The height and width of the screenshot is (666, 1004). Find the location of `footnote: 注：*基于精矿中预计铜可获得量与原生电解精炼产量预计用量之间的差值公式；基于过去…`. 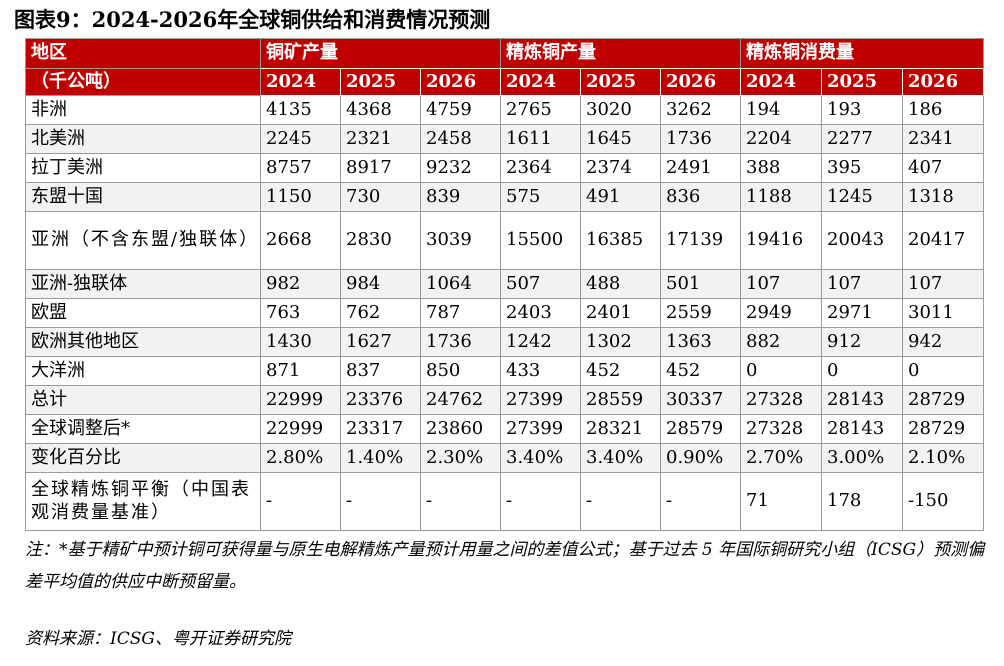

footnote: 注：*基于精矿中预计铜可获得量与原生电解精炼产量预计用量之间的差值公式；基于过去… is located at coordinates (505, 566).